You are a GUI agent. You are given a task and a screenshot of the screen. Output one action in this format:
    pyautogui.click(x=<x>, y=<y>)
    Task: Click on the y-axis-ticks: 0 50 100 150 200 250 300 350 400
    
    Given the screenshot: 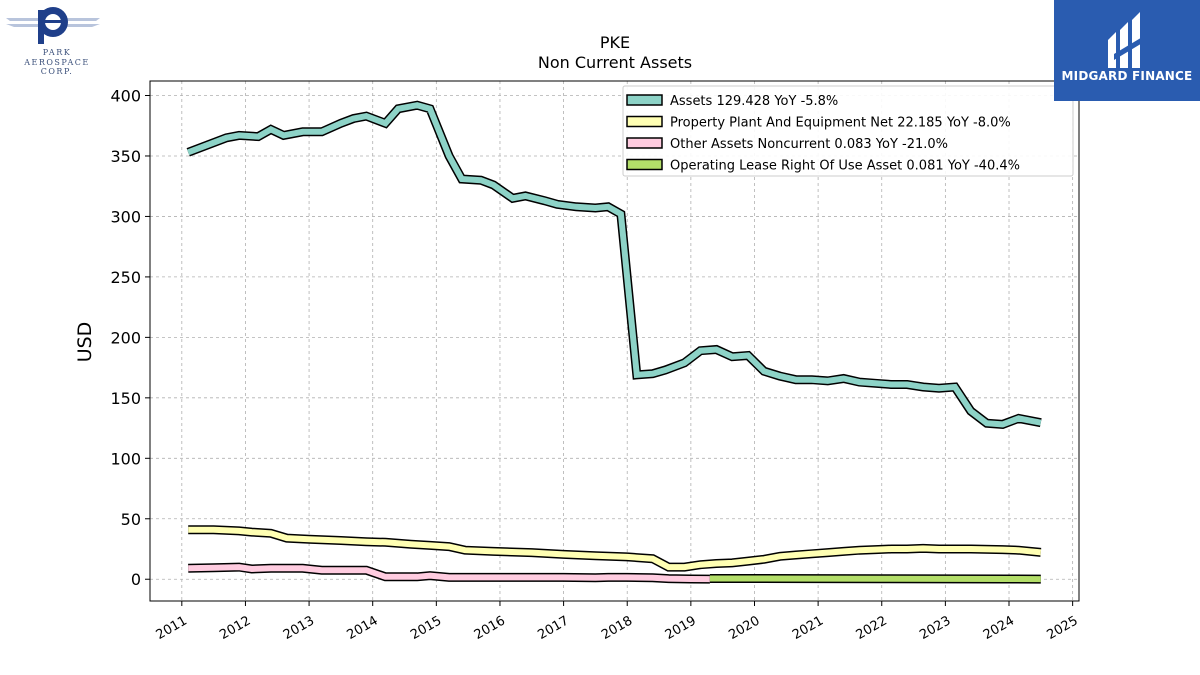 What is the action you would take?
    pyautogui.click(x=130, y=338)
    